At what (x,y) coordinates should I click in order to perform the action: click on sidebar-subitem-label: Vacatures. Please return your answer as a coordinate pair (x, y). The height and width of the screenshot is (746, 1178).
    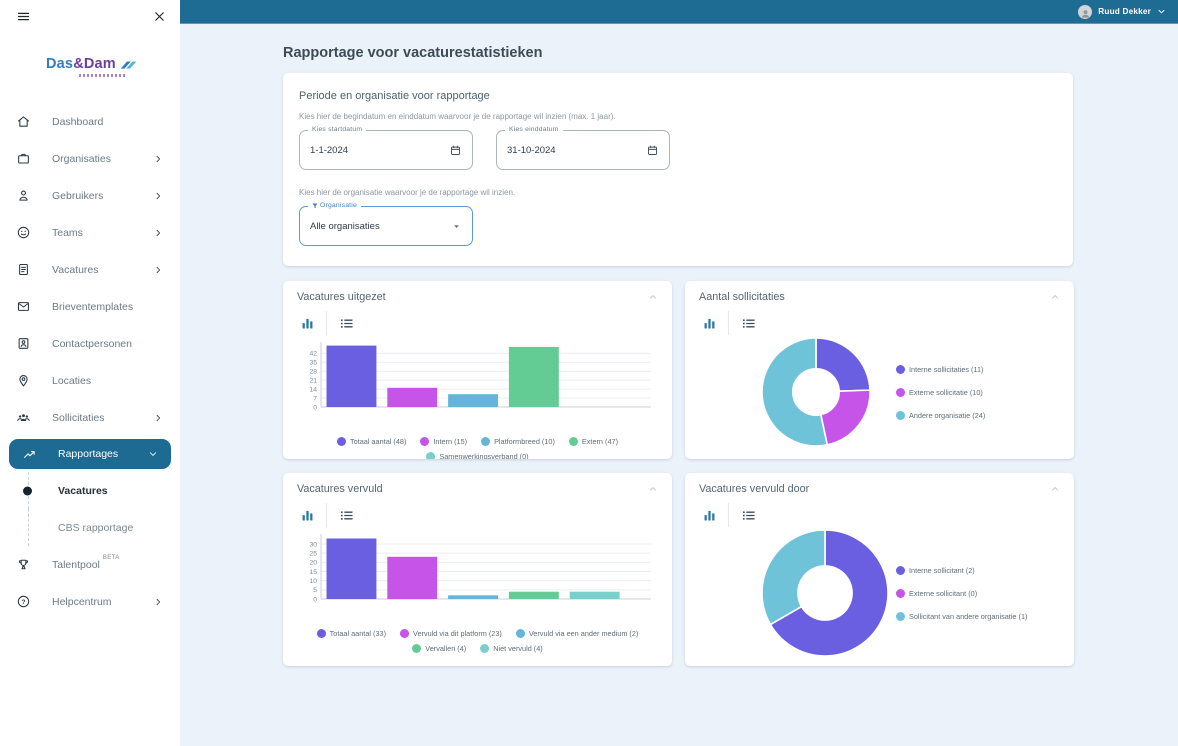
    Looking at the image, I should click on (83, 490).